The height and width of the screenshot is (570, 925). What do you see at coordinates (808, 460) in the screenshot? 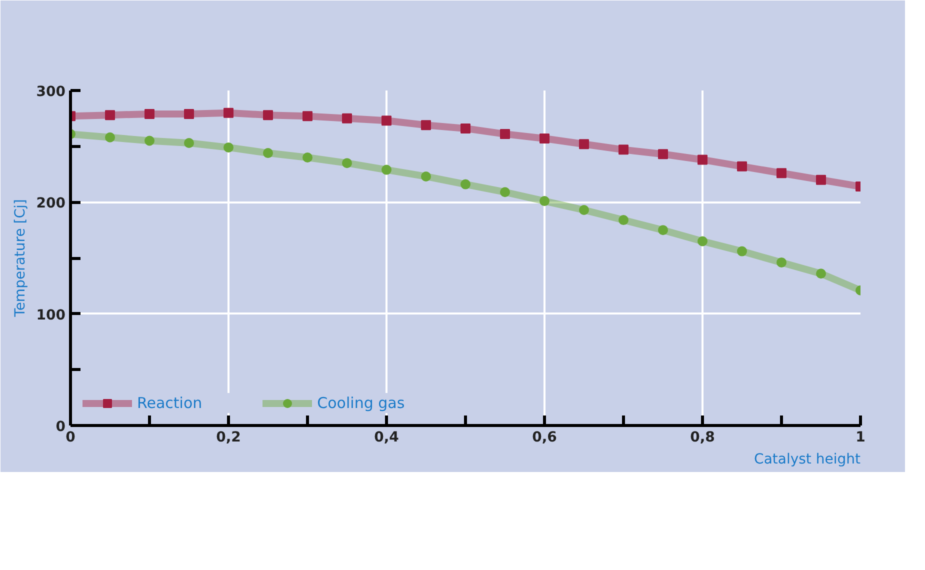
I see `x-axis-title: Catalyst height` at bounding box center [808, 460].